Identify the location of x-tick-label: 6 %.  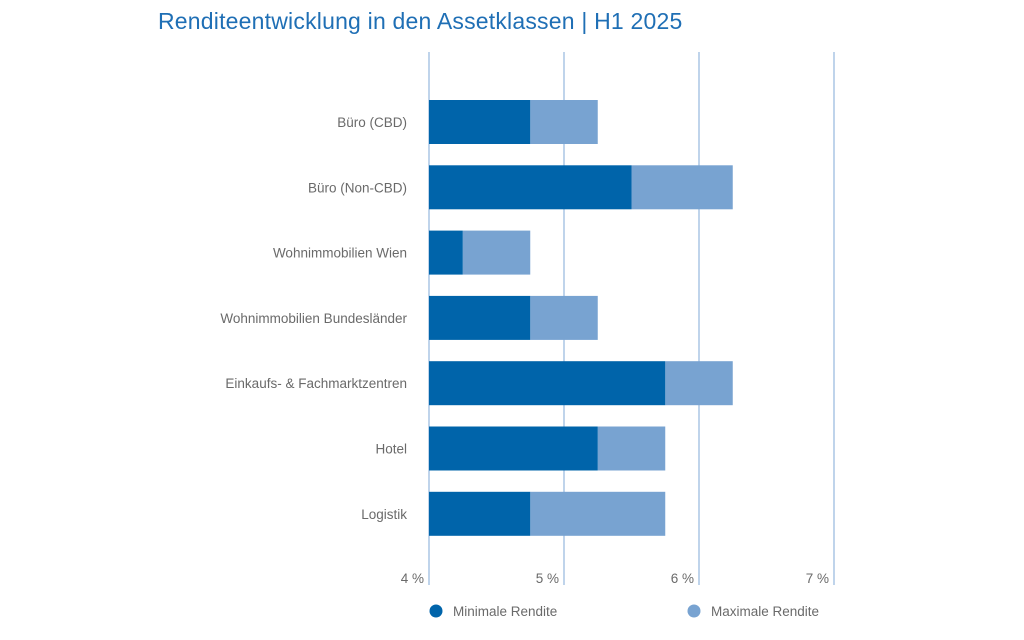
(682, 578).